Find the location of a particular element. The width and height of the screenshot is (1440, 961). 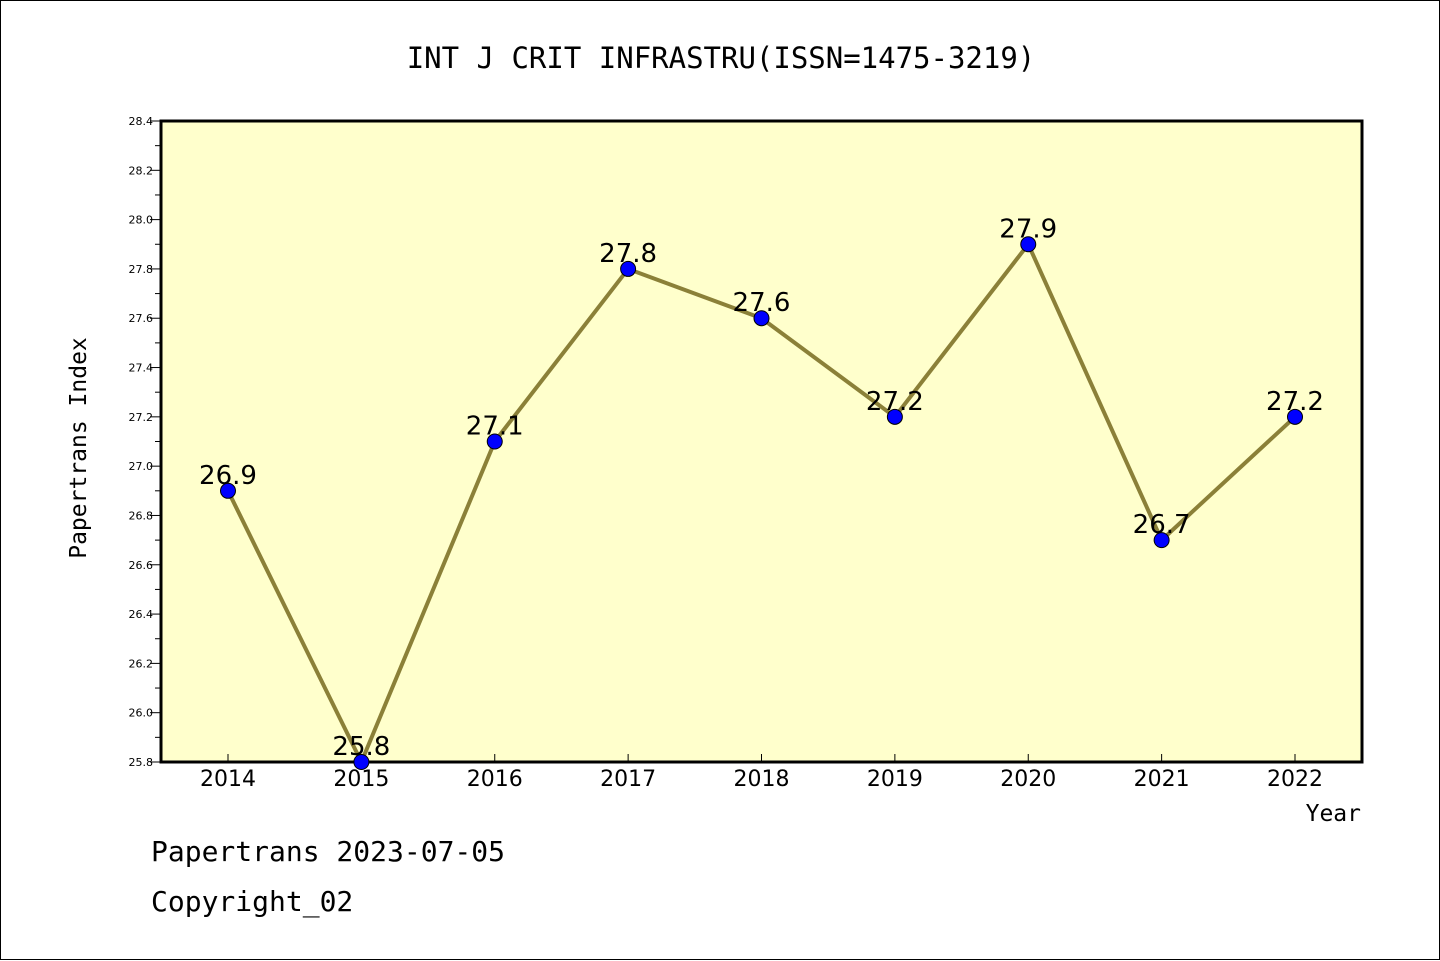

y-tick-label: 27.8 is located at coordinates (141, 269).